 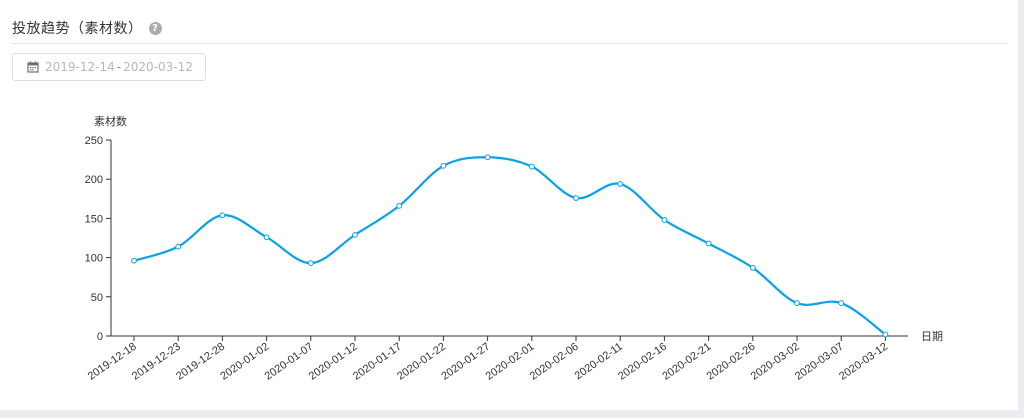 What do you see at coordinates (94, 219) in the screenshot?
I see `y-tick-label: 150` at bounding box center [94, 219].